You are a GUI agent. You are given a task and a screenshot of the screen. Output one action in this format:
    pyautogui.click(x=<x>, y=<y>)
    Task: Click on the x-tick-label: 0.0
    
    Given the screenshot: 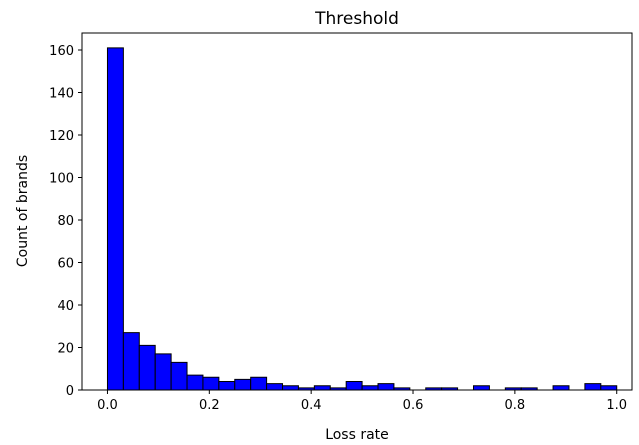 What is the action you would take?
    pyautogui.click(x=107, y=405)
    